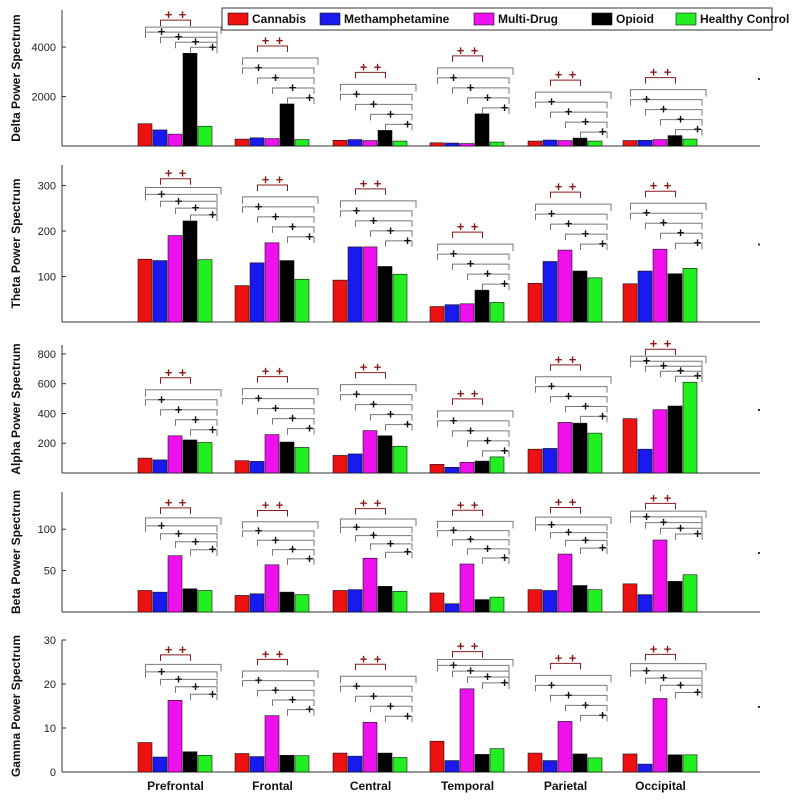 The width and height of the screenshot is (800, 801). I want to click on x-tick-label: Central, so click(370, 786).